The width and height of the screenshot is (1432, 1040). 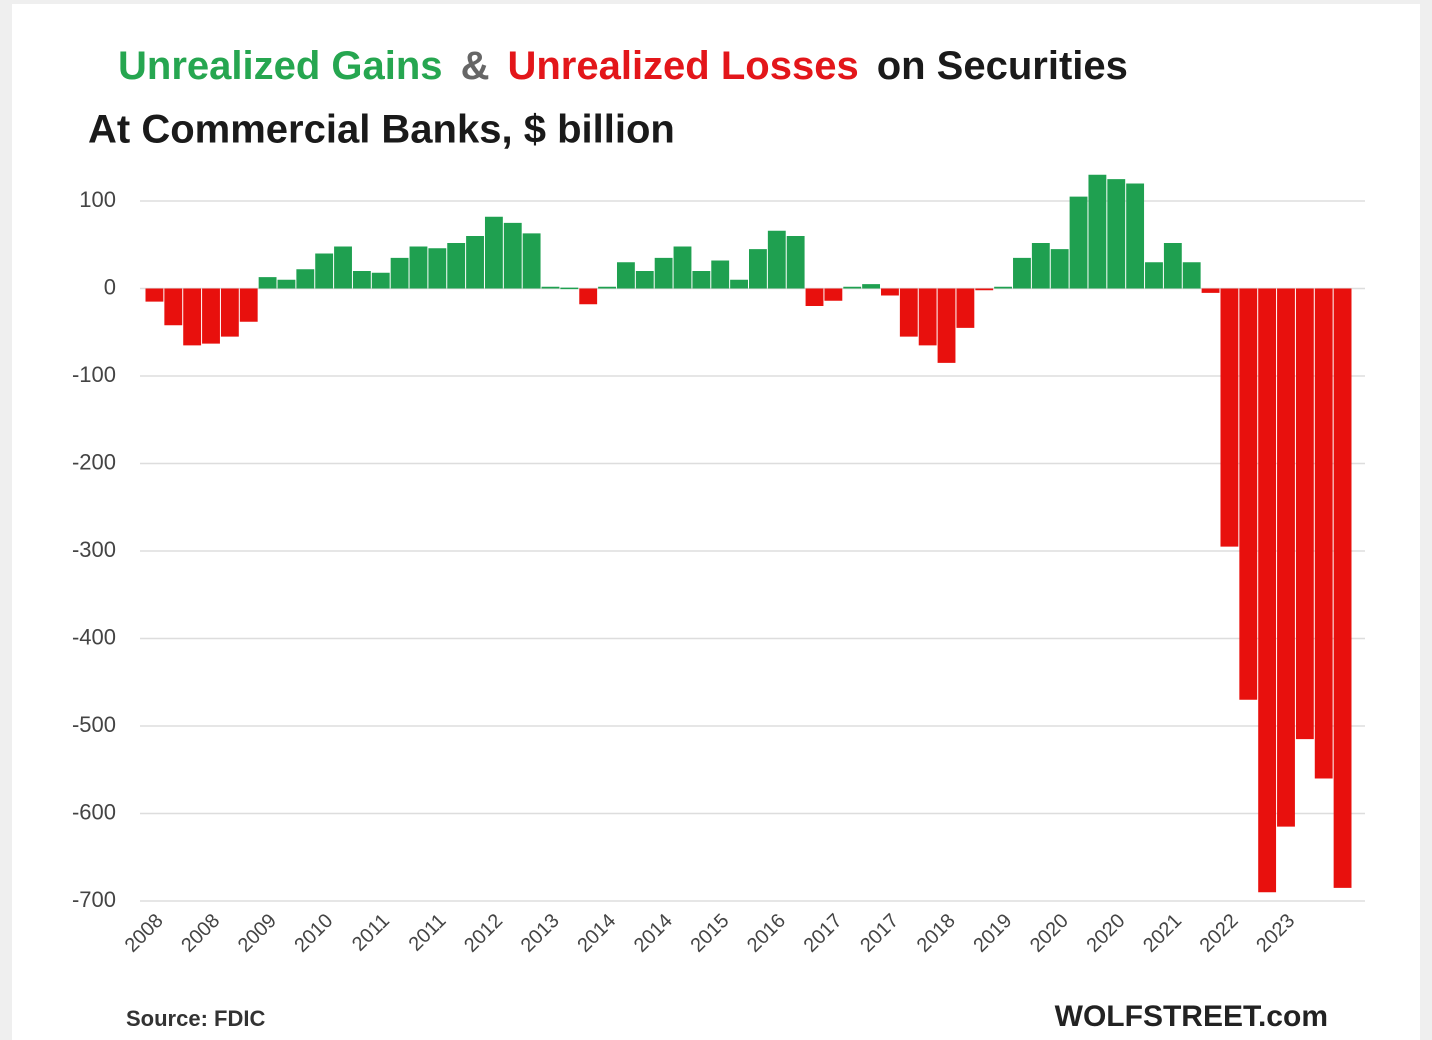 What do you see at coordinates (1191, 1016) in the screenshot?
I see `credit: WOLFSTREET.com` at bounding box center [1191, 1016].